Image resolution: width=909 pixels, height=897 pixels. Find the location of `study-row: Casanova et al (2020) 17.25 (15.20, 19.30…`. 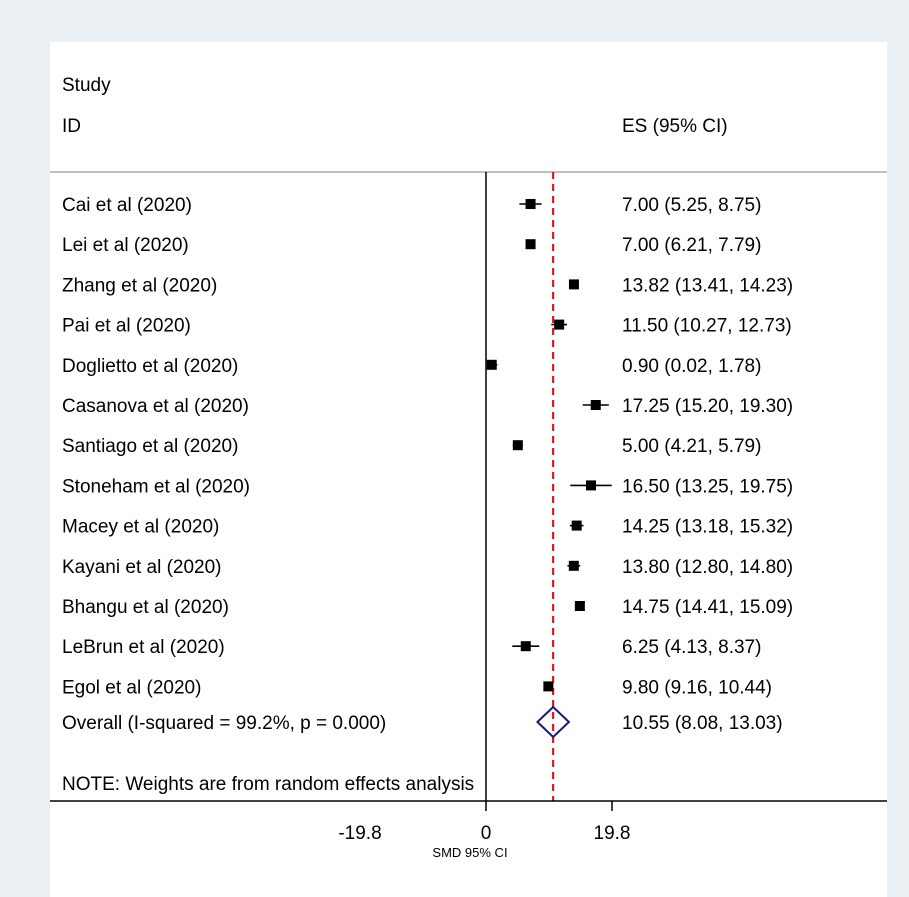

study-row: Casanova et al (2020) 17.25 (15.20, 19.30… is located at coordinates (427, 406).